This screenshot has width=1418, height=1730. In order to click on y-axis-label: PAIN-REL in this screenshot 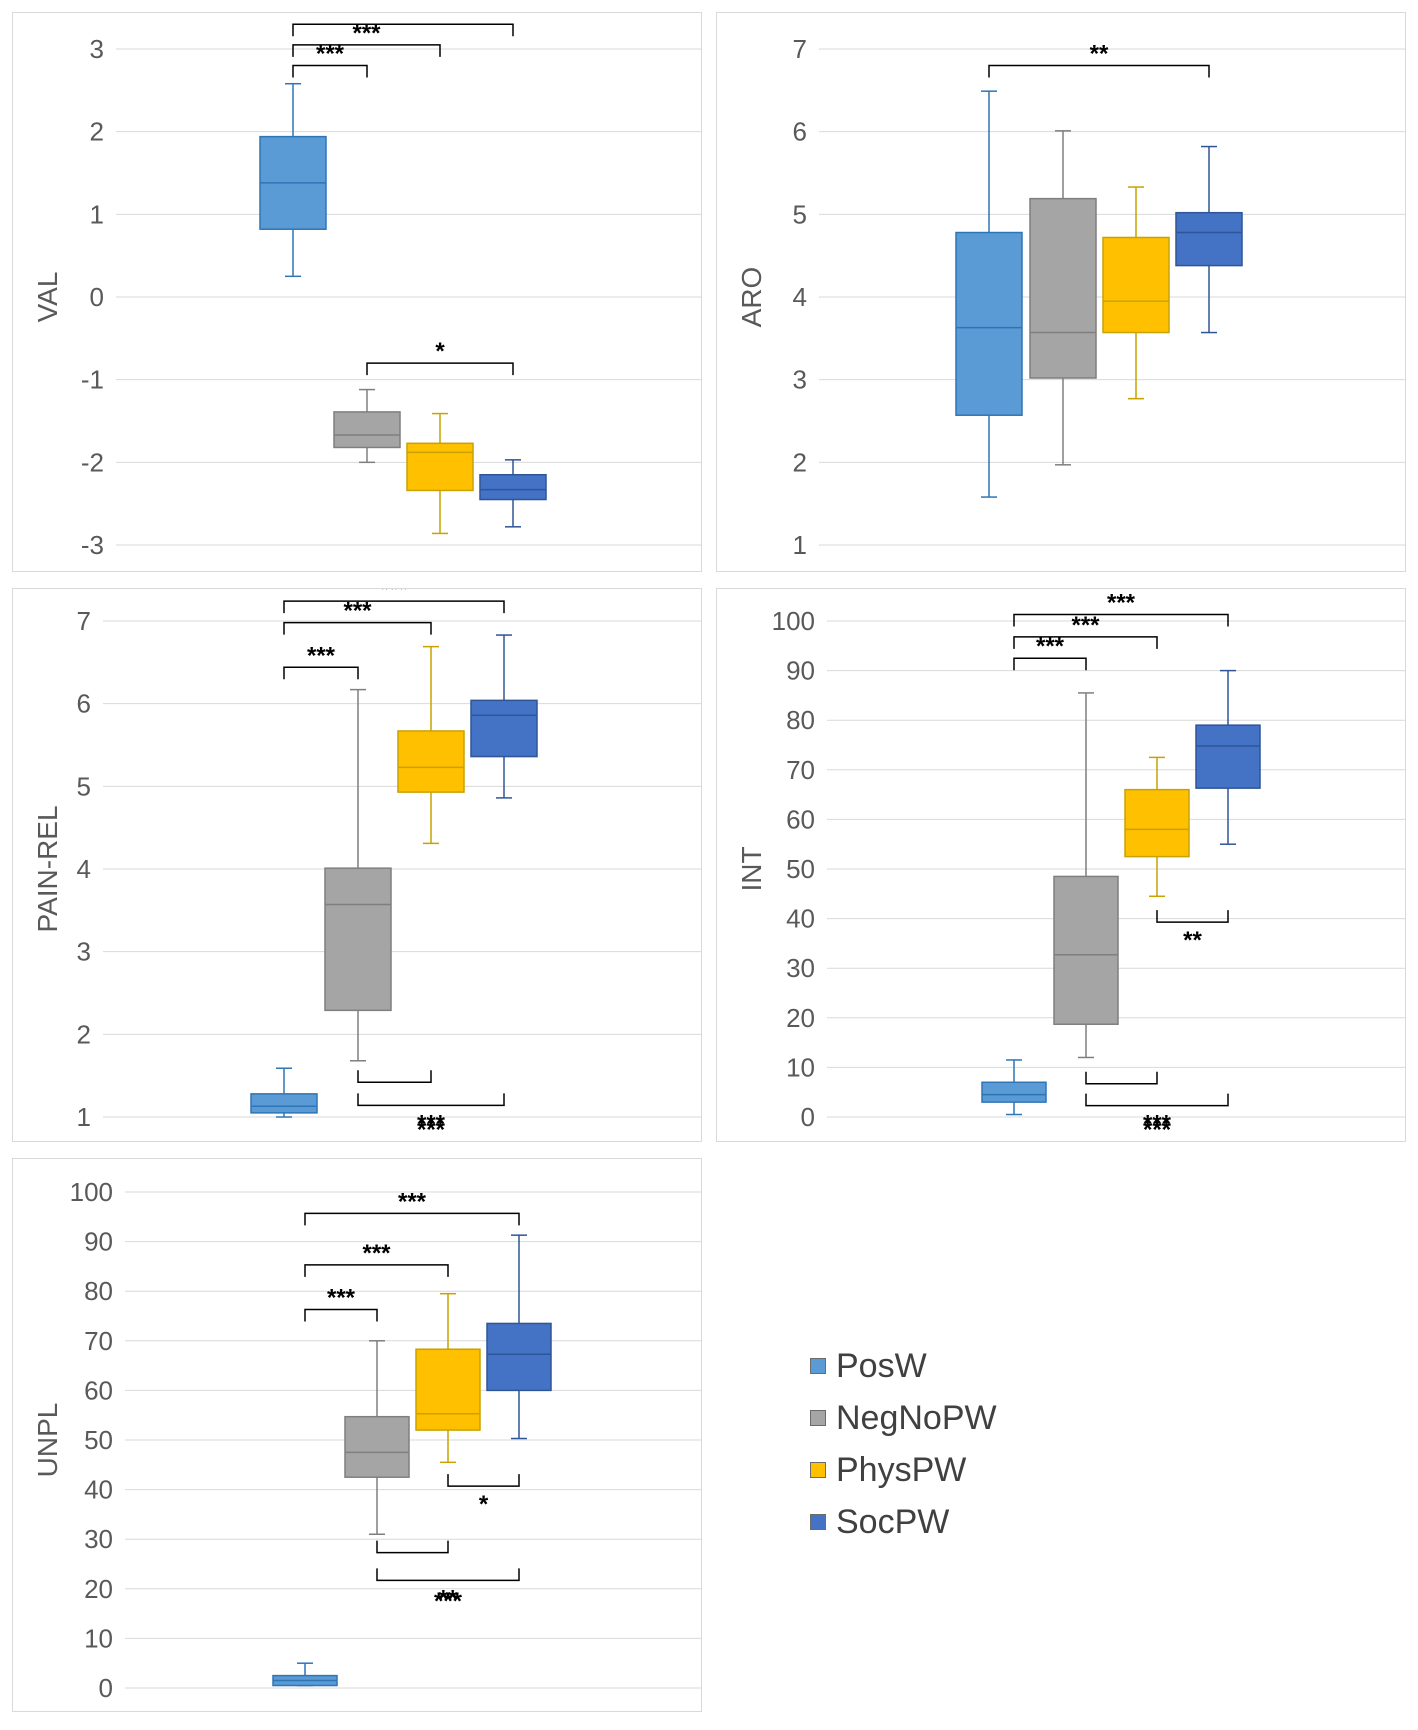, I will do `click(47, 868)`.